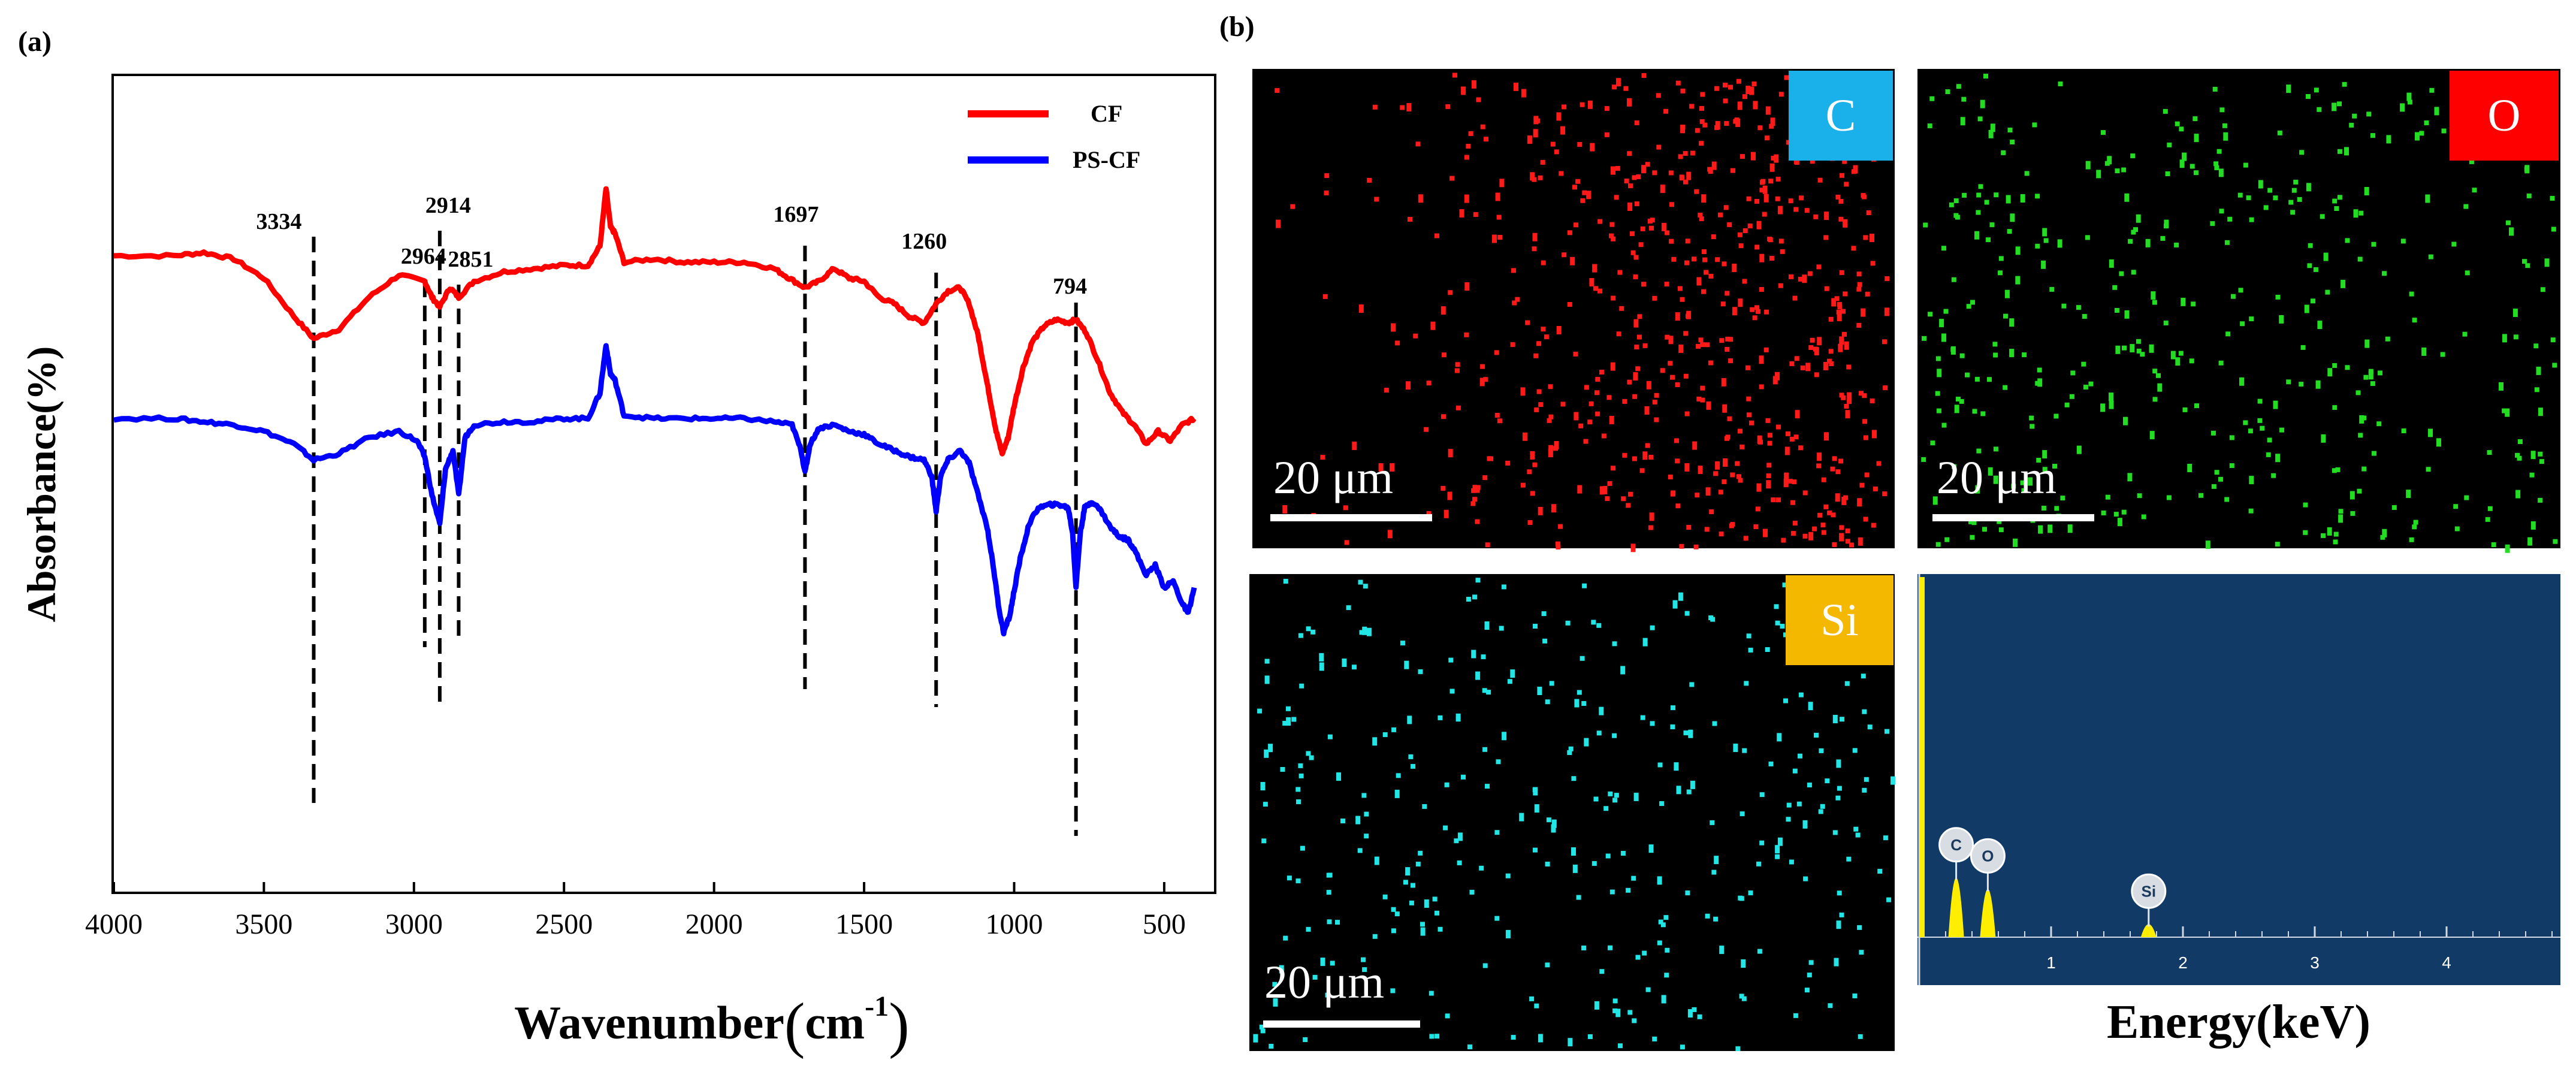 The image size is (2576, 1075). I want to click on map-c-dots, so click(1584, 312).